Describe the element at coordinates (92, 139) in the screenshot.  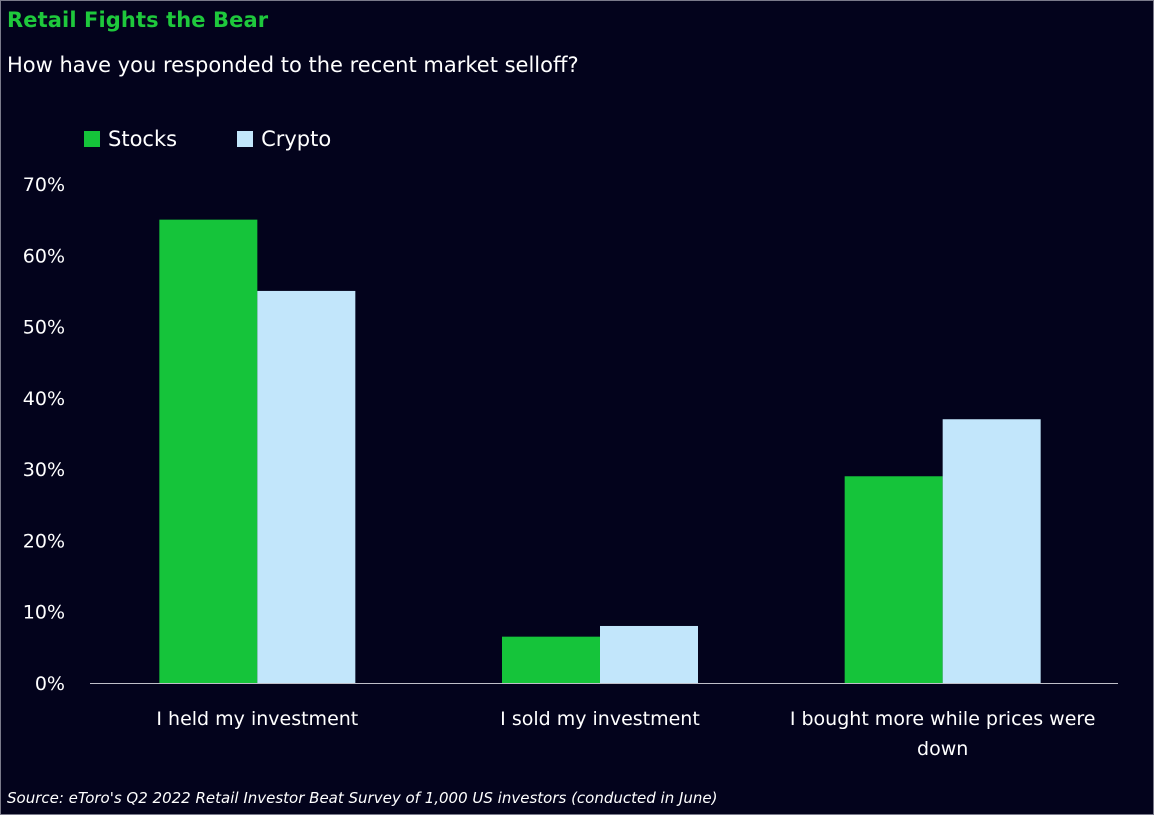
I see `legend-swatch-stocks` at that location.